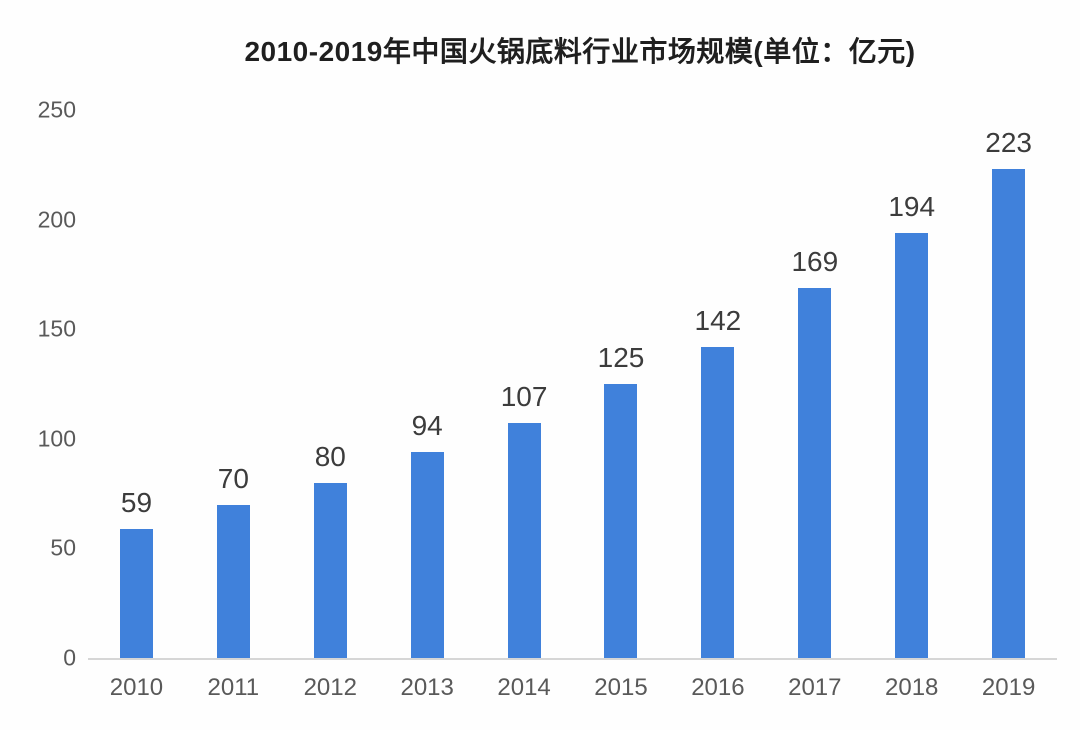 This screenshot has height=730, width=1080. What do you see at coordinates (718, 687) in the screenshot?
I see `x-tick-label: 2016` at bounding box center [718, 687].